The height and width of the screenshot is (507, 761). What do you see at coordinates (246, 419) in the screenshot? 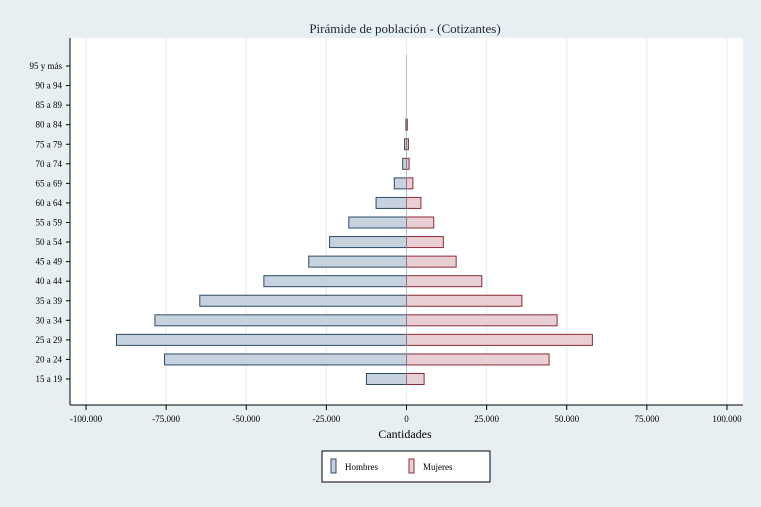
I see `x-tick-label: -50.000` at bounding box center [246, 419].